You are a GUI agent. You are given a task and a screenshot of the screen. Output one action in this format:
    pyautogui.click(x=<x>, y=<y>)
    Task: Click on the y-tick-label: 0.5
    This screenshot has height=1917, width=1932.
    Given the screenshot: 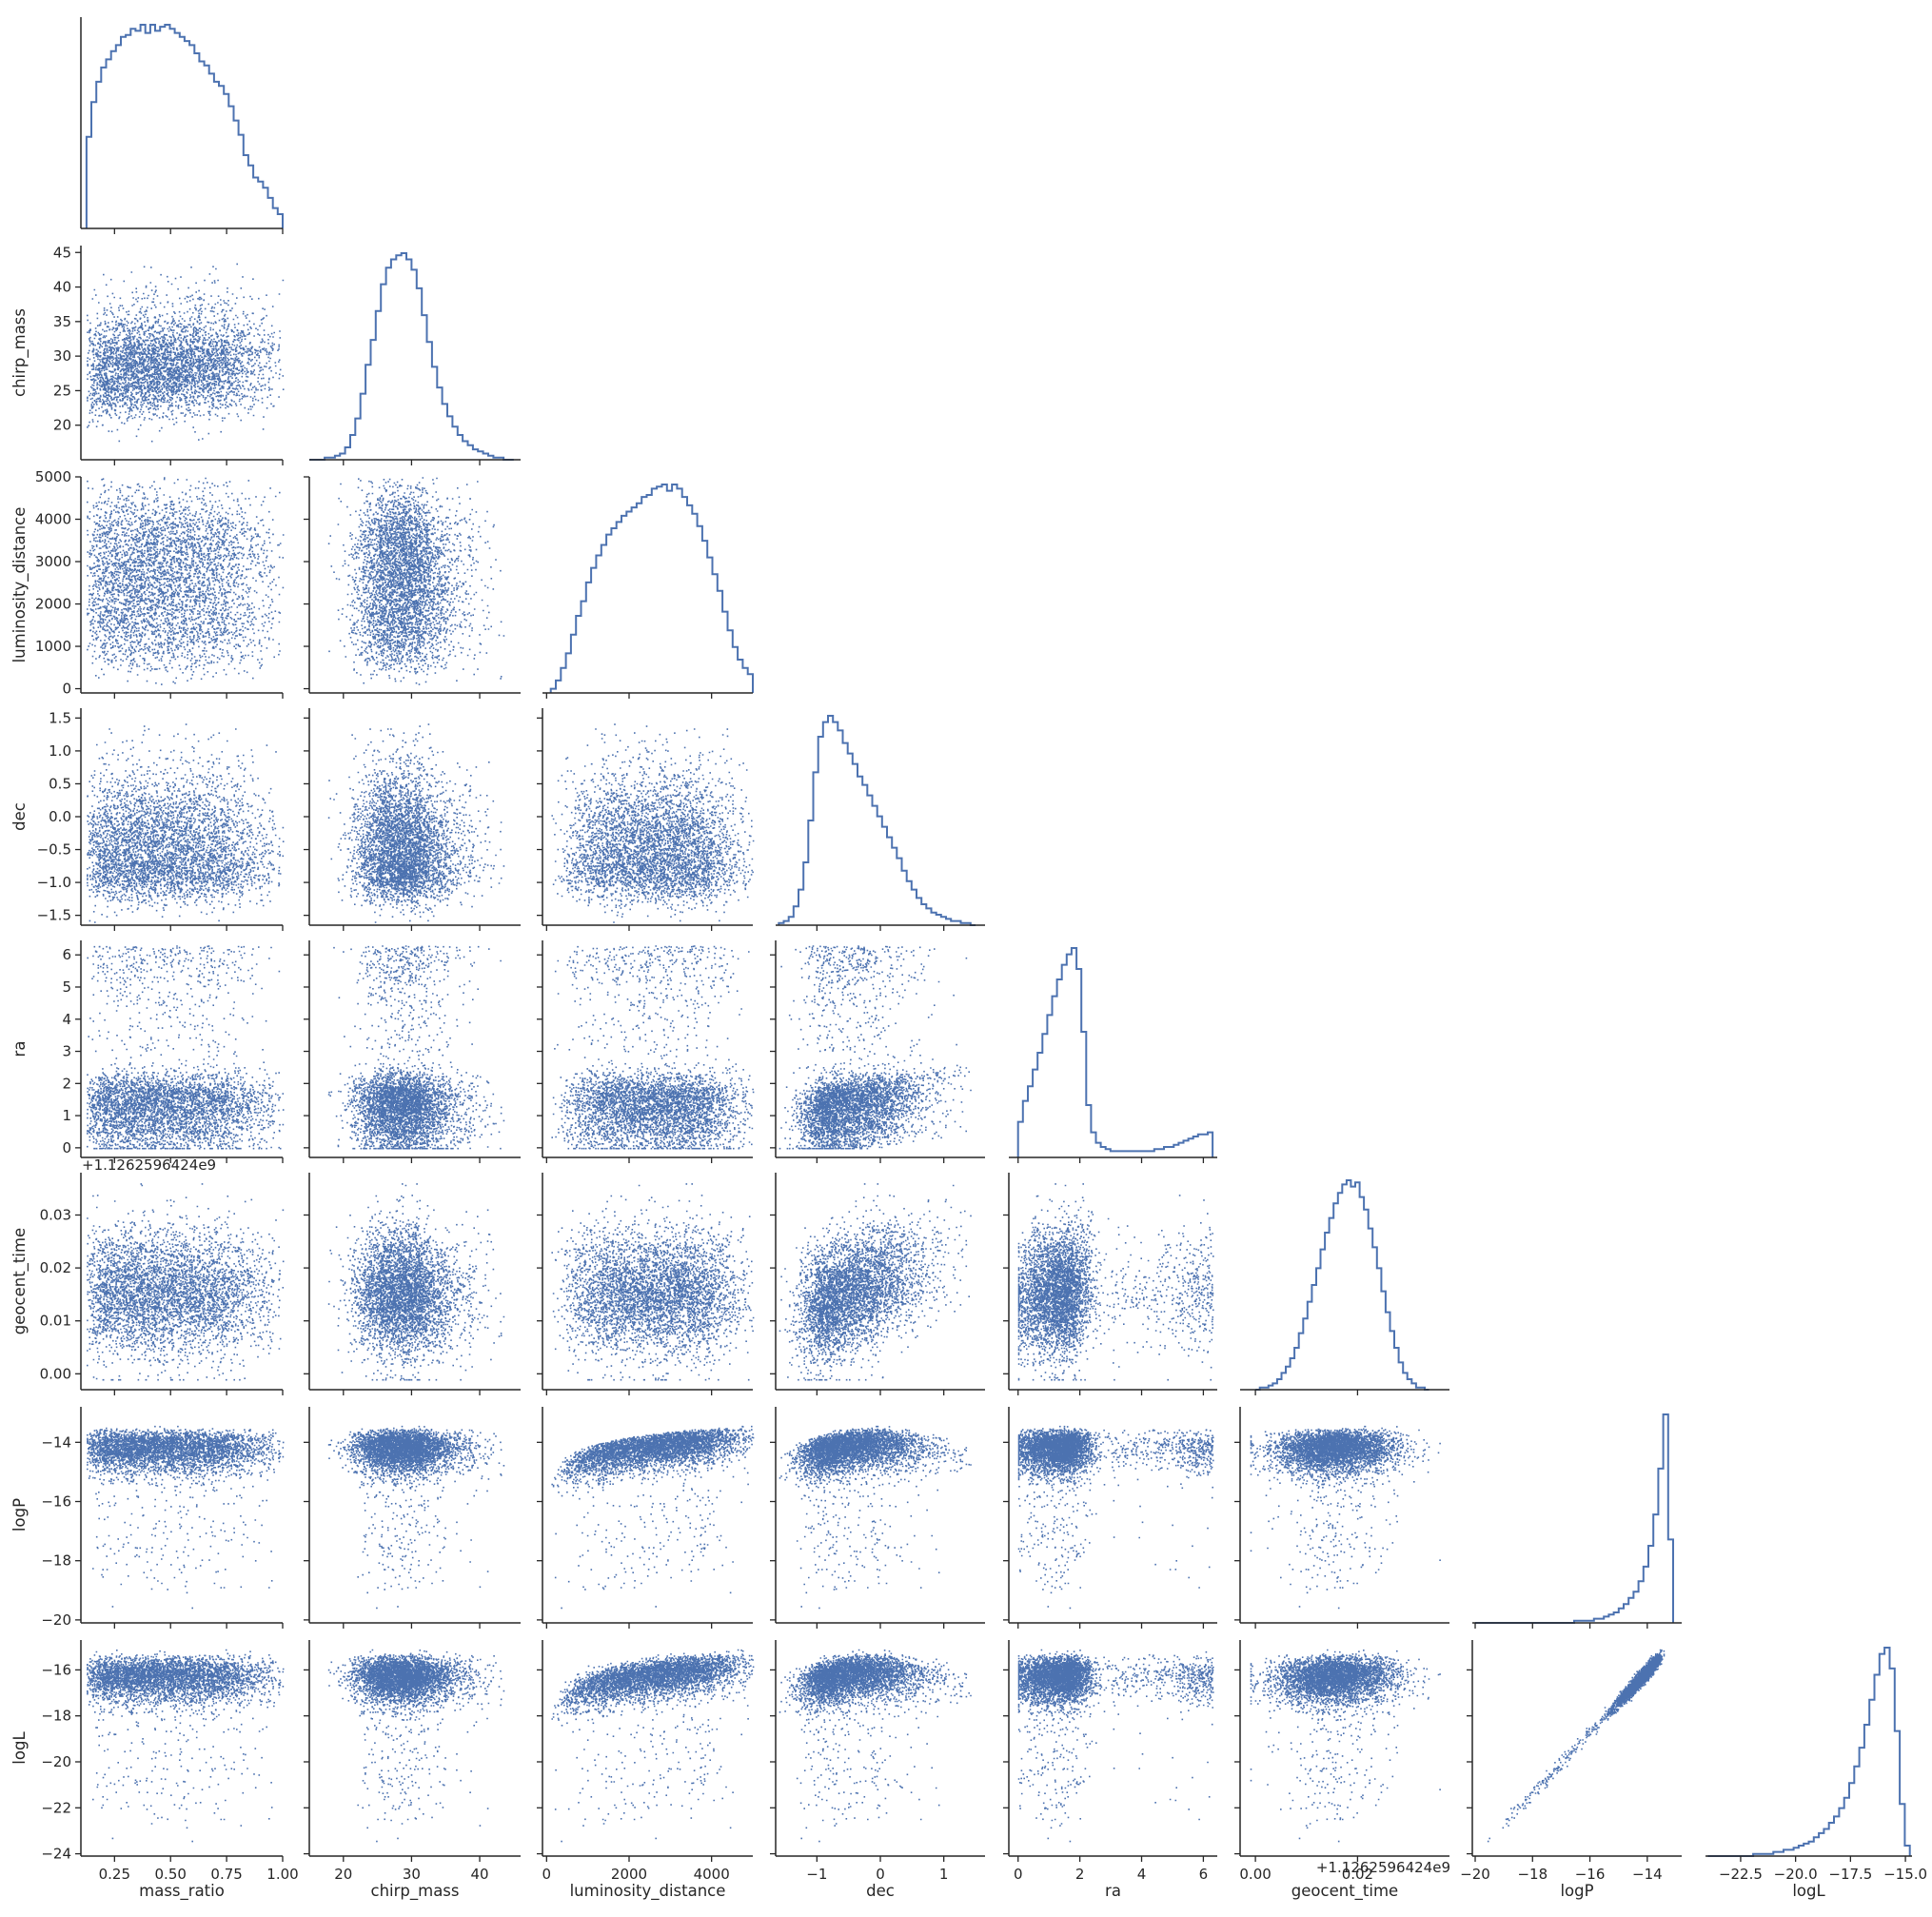 What is the action you would take?
    pyautogui.click(x=60, y=783)
    